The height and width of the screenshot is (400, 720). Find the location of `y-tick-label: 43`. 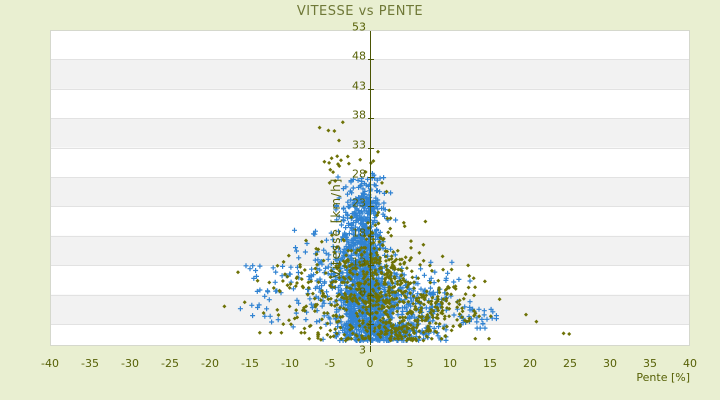

y-tick-label: 43 is located at coordinates (359, 86).